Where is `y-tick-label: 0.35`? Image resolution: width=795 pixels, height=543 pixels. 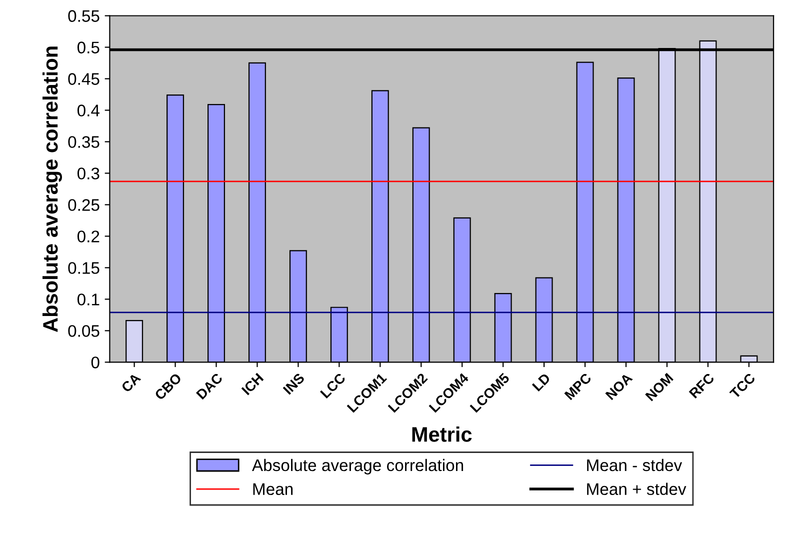
y-tick-label: 0.35 is located at coordinates (84, 142).